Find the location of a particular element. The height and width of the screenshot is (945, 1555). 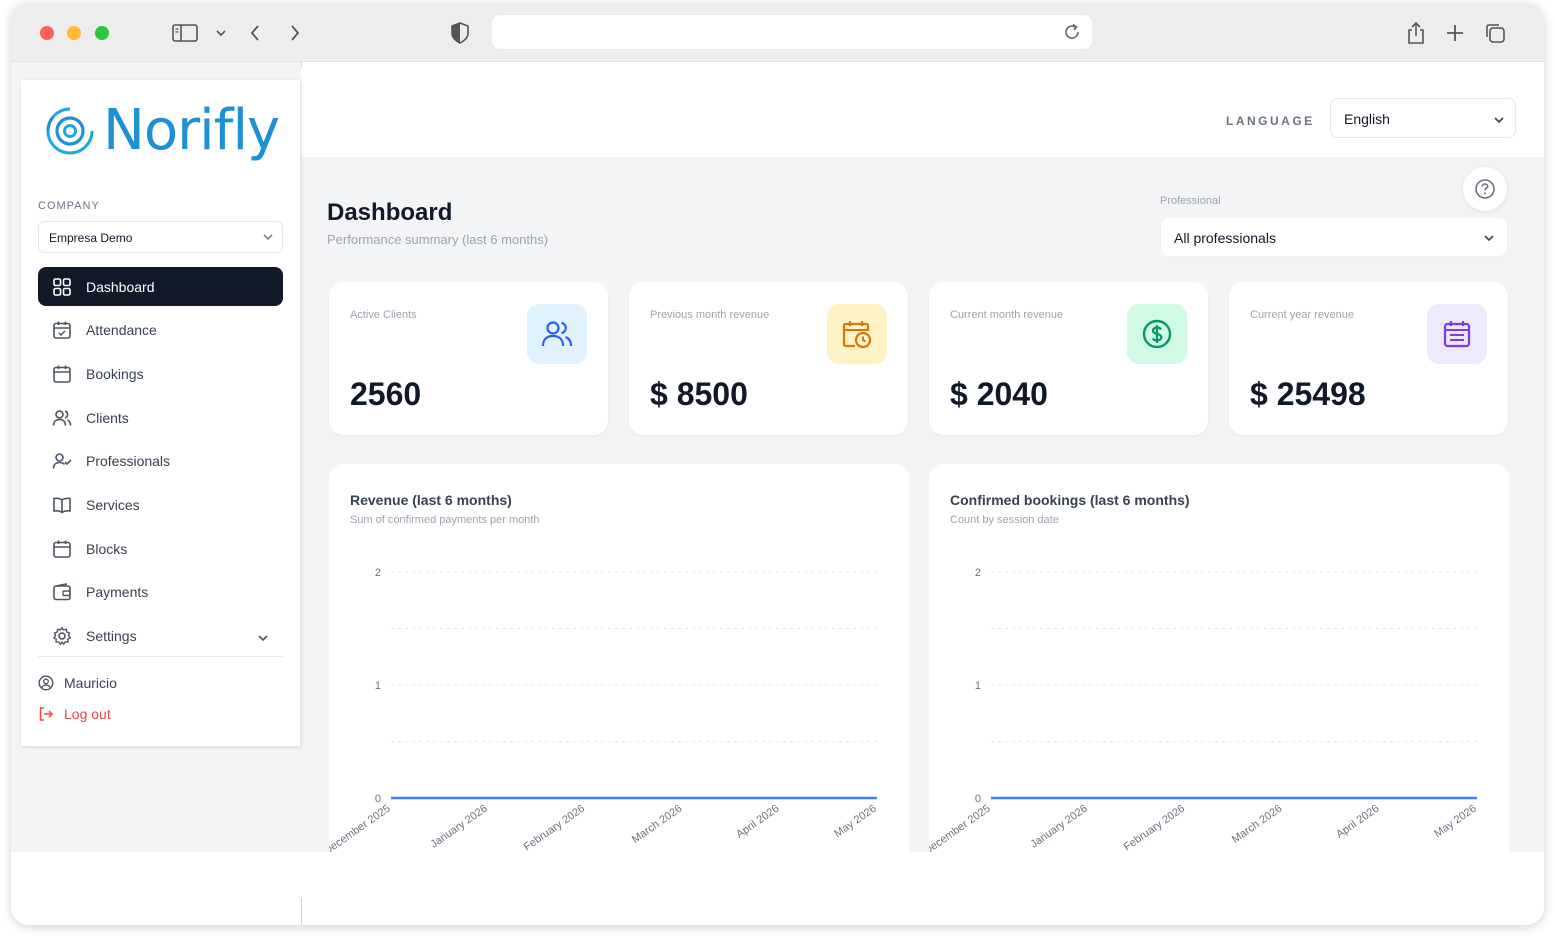

help-button is located at coordinates (1485, 189).